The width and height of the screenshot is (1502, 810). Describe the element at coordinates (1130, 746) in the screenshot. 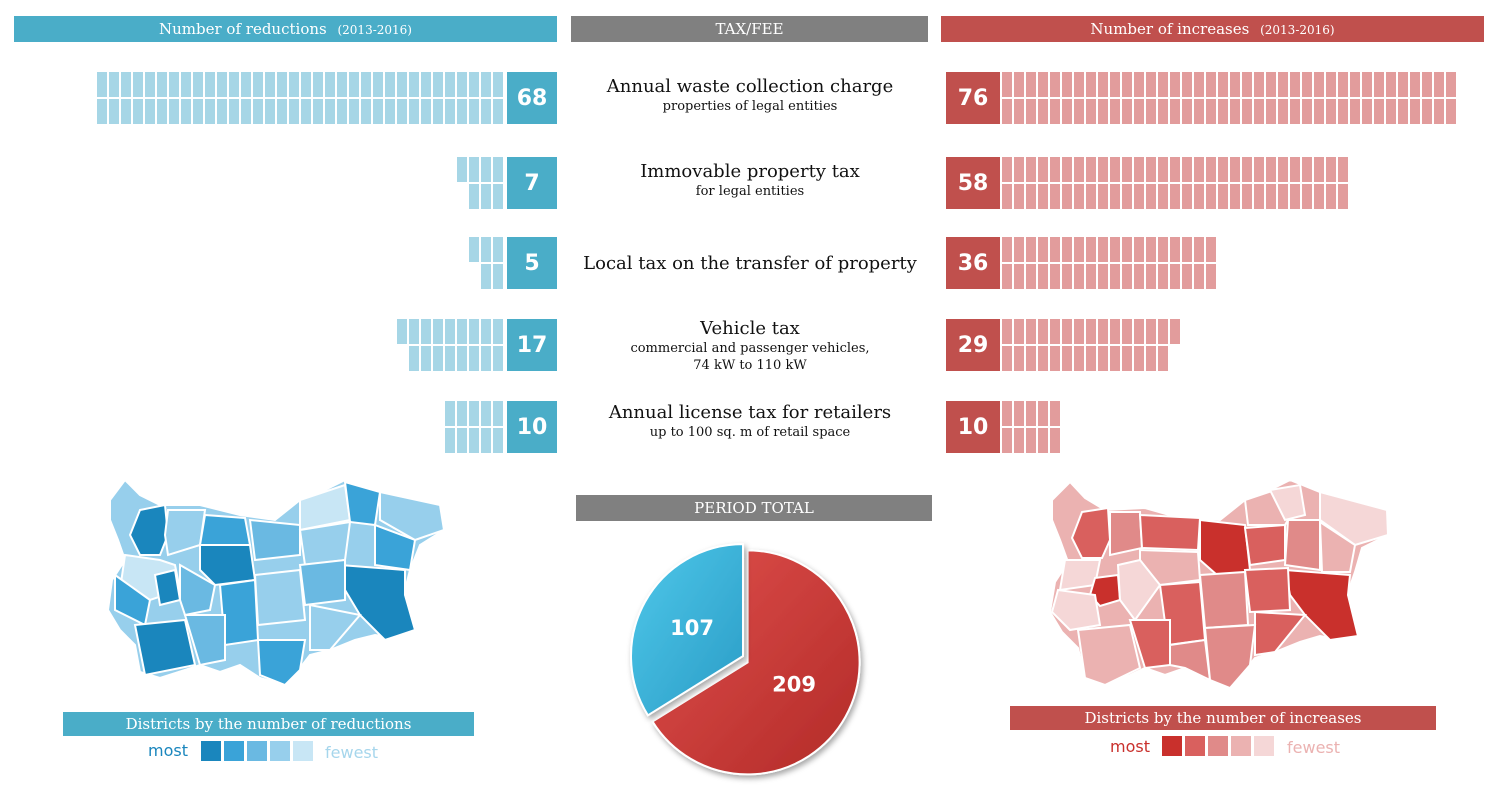

I see `red-legend-most: most` at that location.